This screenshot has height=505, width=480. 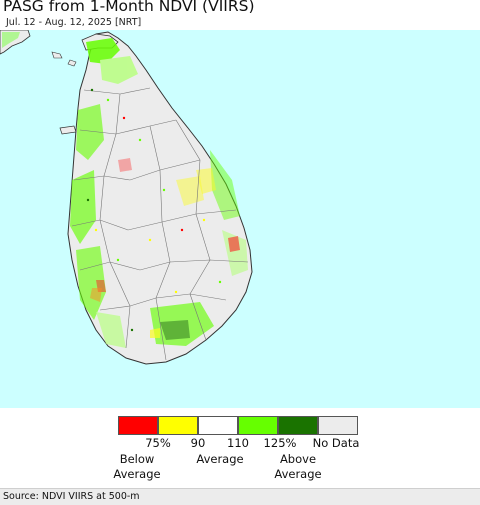 What do you see at coordinates (338, 425) in the screenshot?
I see `legend-swatch-no-data` at bounding box center [338, 425].